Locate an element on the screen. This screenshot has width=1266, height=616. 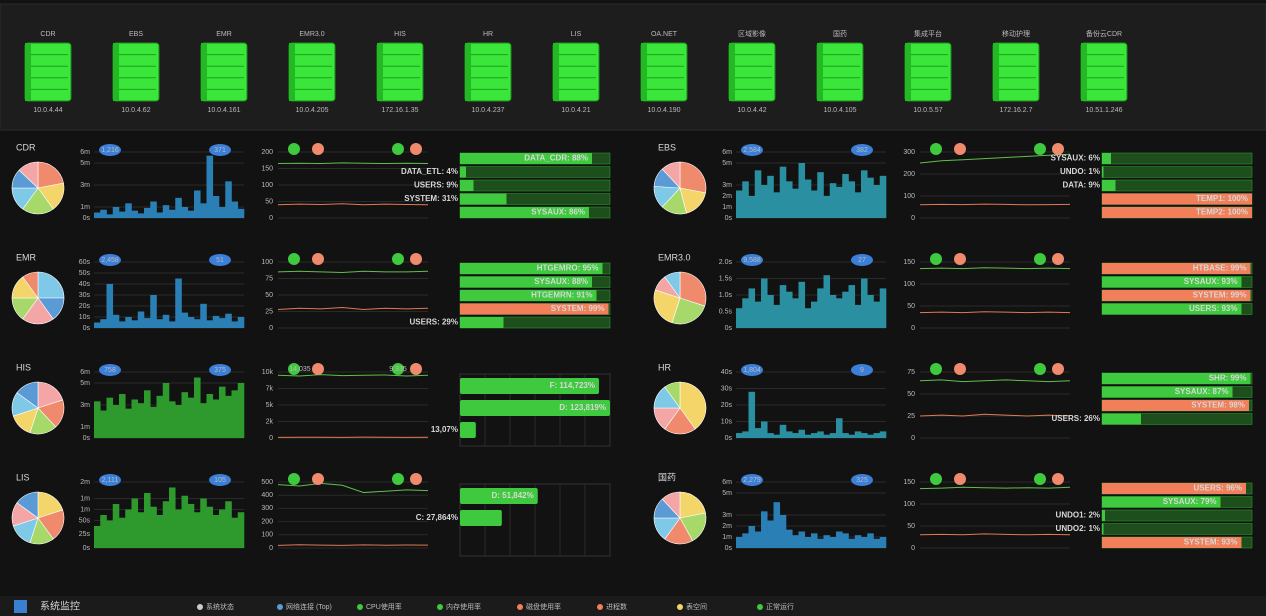
legend-label: CPU使用率 is located at coordinates (384, 606).